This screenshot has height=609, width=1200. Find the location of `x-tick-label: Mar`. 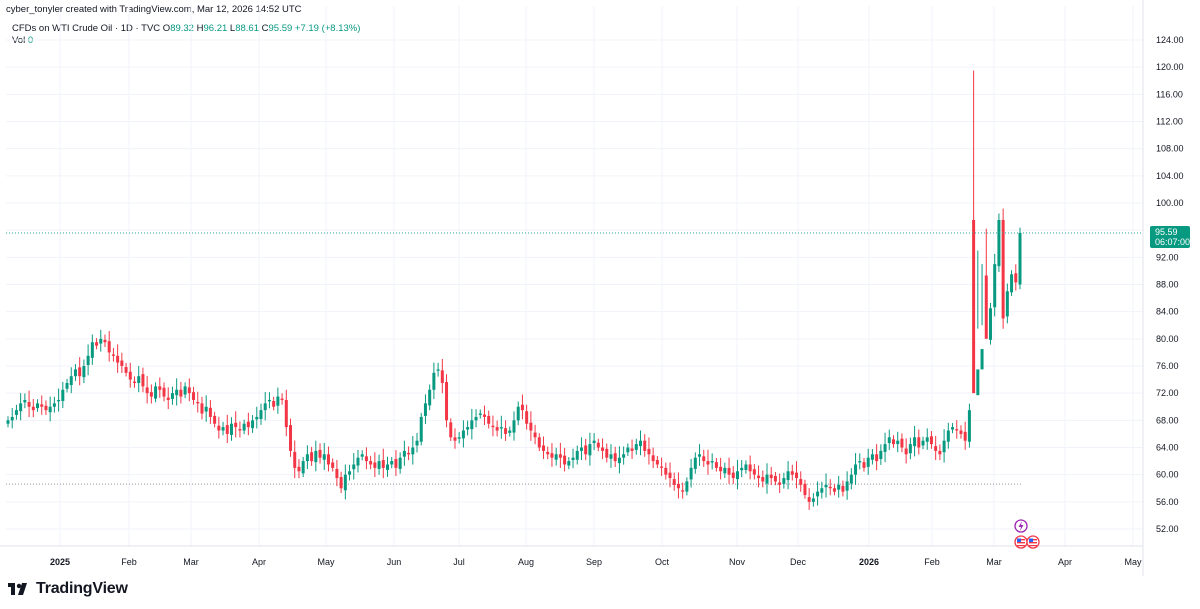

x-tick-label: Mar is located at coordinates (191, 562).